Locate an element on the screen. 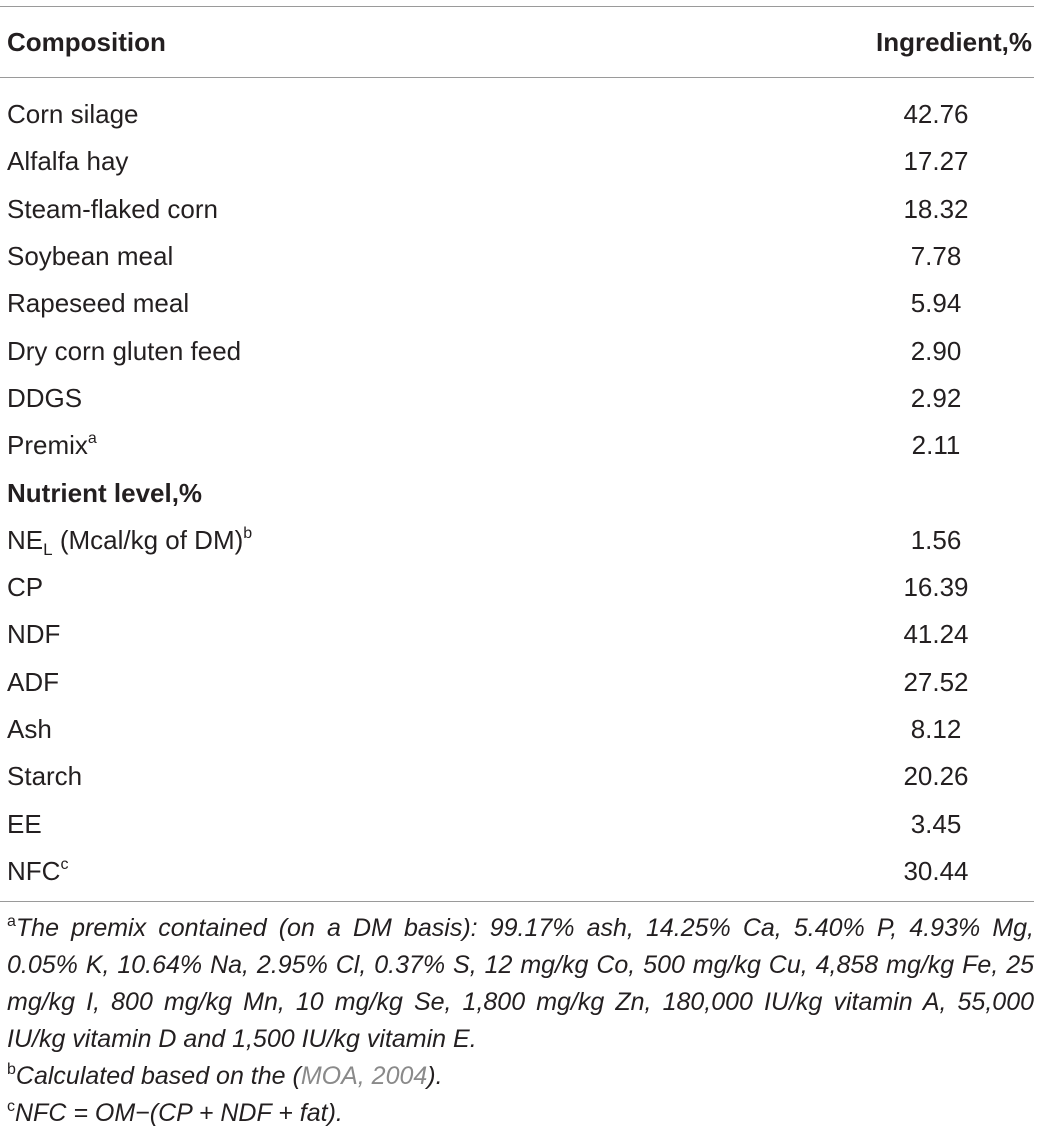 The width and height of the screenshot is (1040, 1142). footnote-text-after: ). is located at coordinates (435, 1076).